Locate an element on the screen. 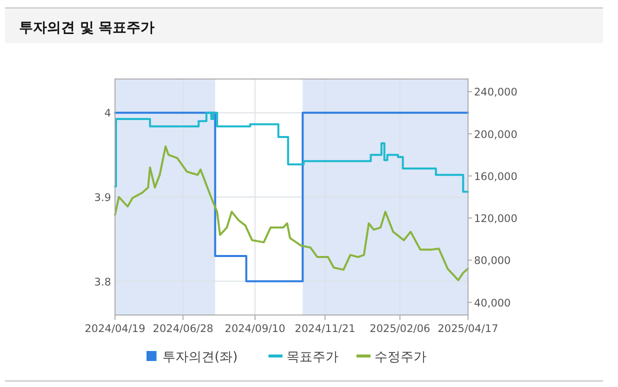 This screenshot has width=618, height=387. legend-label: 수정주가 is located at coordinates (400, 357).